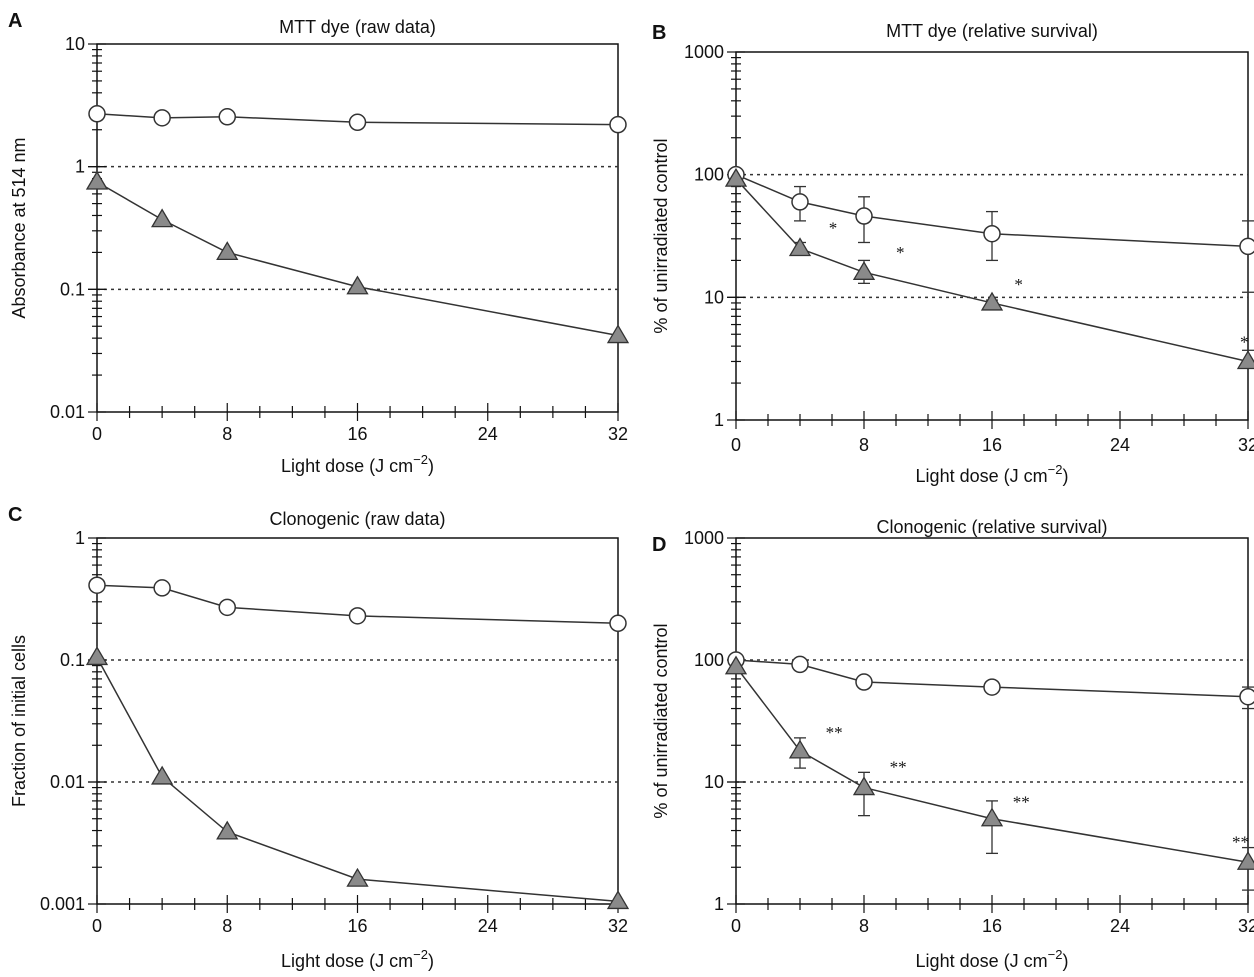  I want to click on chart-title: MTT dye (relative survival), so click(992, 31).